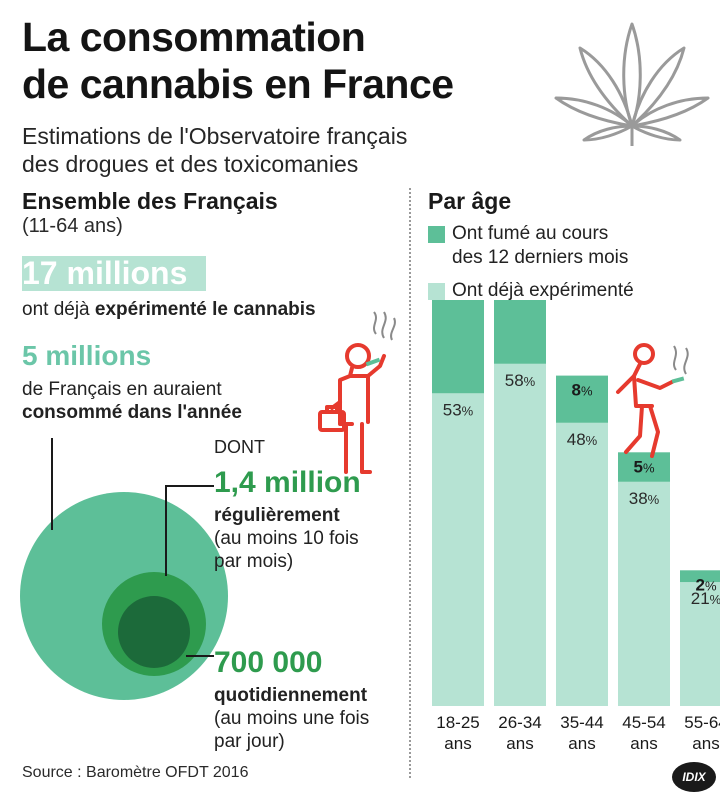  I want to click on stat2-text-bold: consommé dans l'année, so click(132, 412).